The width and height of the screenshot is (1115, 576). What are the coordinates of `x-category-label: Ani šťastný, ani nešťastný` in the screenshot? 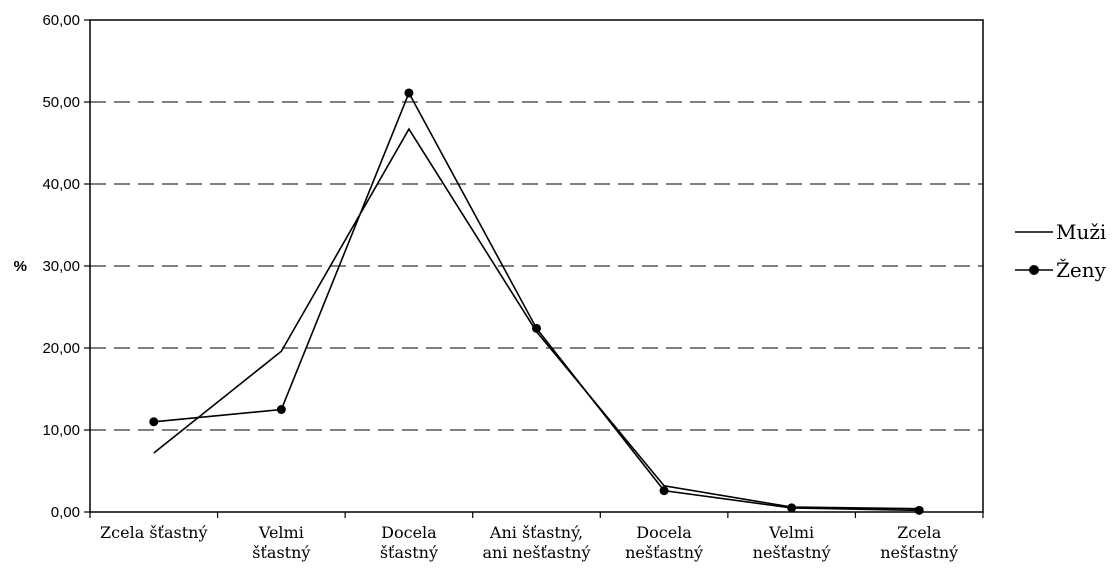 It's located at (537, 542).